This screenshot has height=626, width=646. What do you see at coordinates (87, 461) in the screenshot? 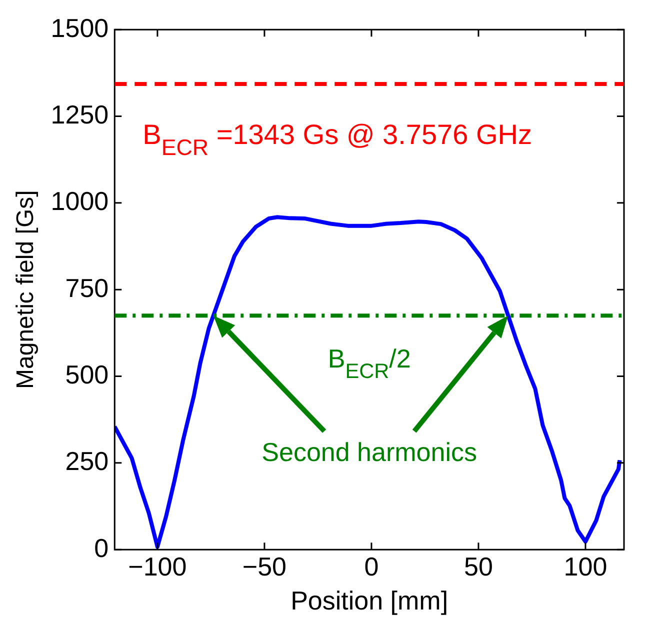
I see `y-tick-label: 250` at bounding box center [87, 461].